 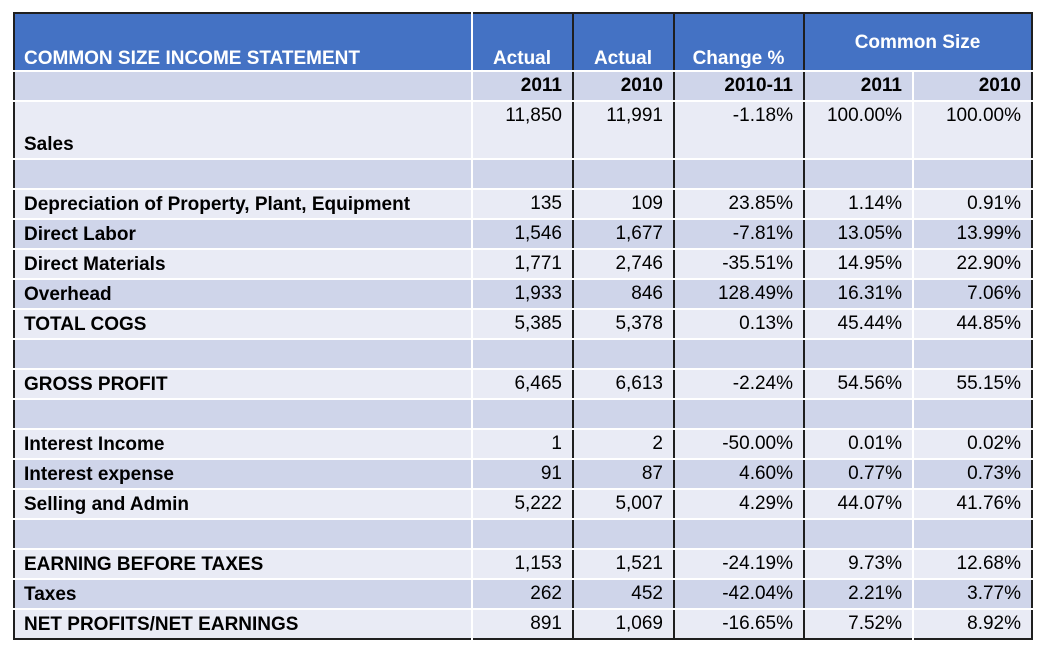 I want to click on cell-common-2010: 3.77%, so click(x=972, y=594).